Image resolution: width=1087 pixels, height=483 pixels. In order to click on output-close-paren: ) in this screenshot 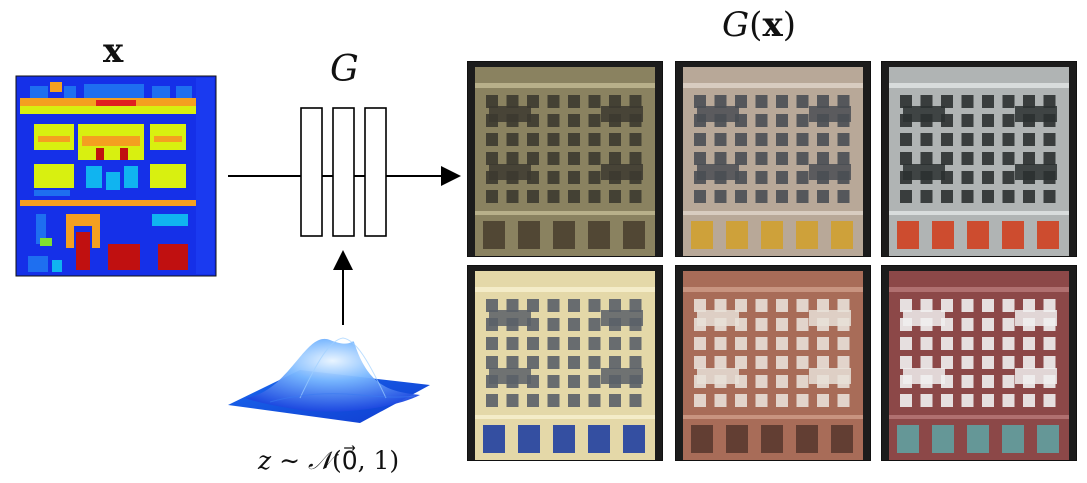, I will do `click(789, 25)`.